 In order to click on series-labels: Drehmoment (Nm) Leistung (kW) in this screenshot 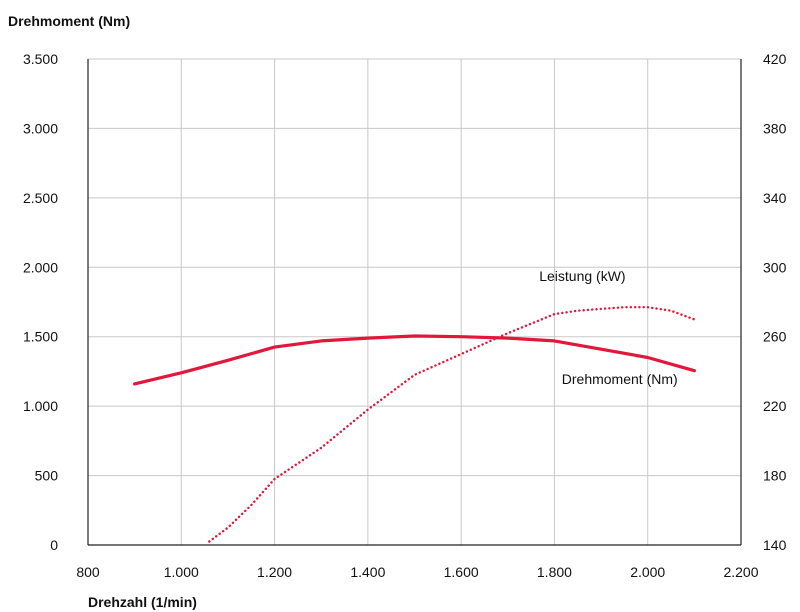, I will do `click(608, 327)`.